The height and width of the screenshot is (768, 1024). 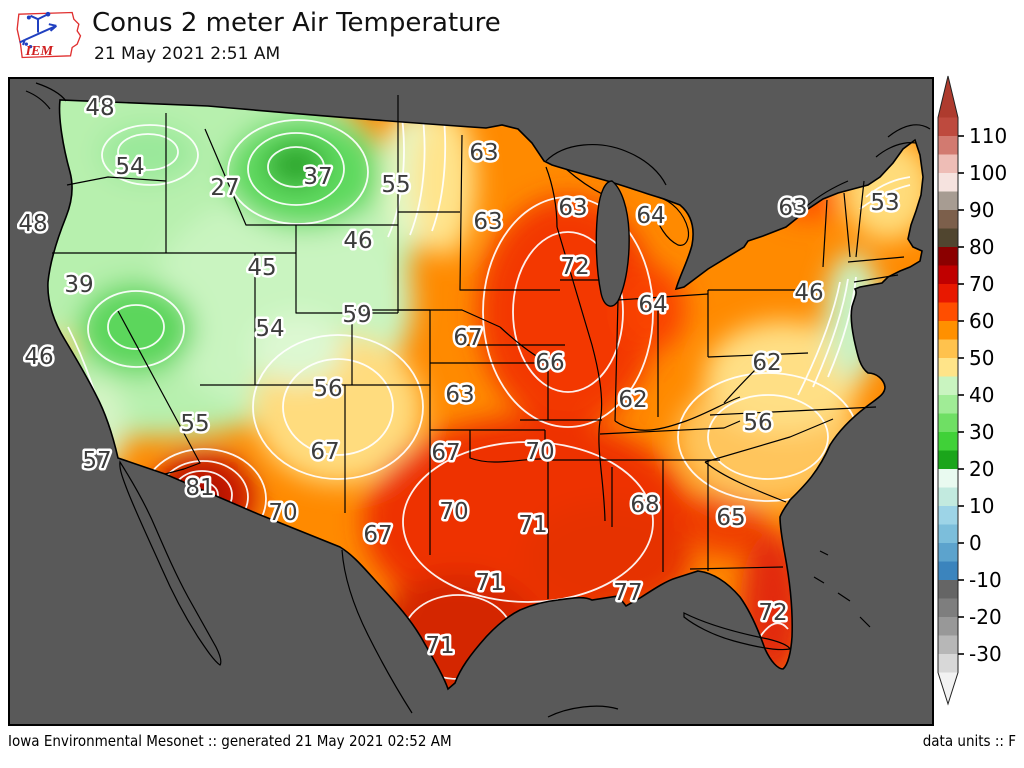 I want to click on page-title: Conus 2 meter Air Temperature, so click(x=296, y=23).